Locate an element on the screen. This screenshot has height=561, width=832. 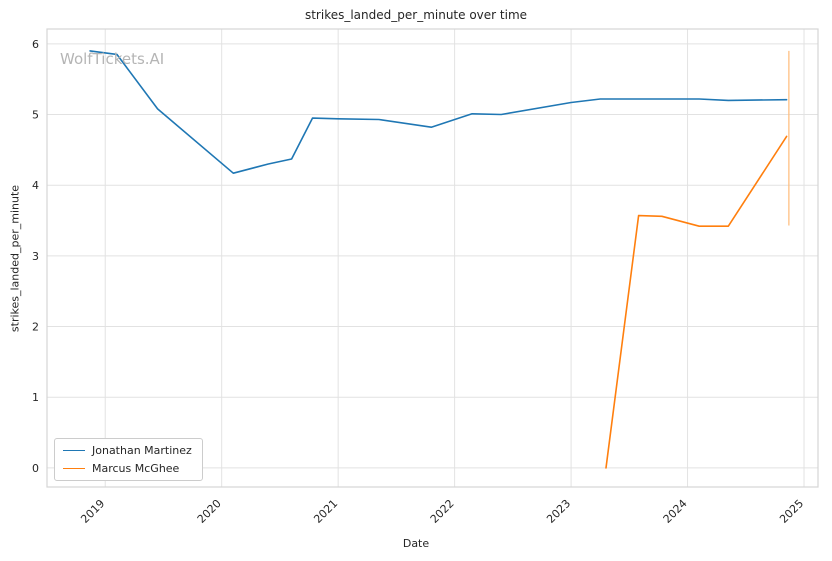
legend: Jonathan Martinez Marcus McGhee is located at coordinates (128, 459).